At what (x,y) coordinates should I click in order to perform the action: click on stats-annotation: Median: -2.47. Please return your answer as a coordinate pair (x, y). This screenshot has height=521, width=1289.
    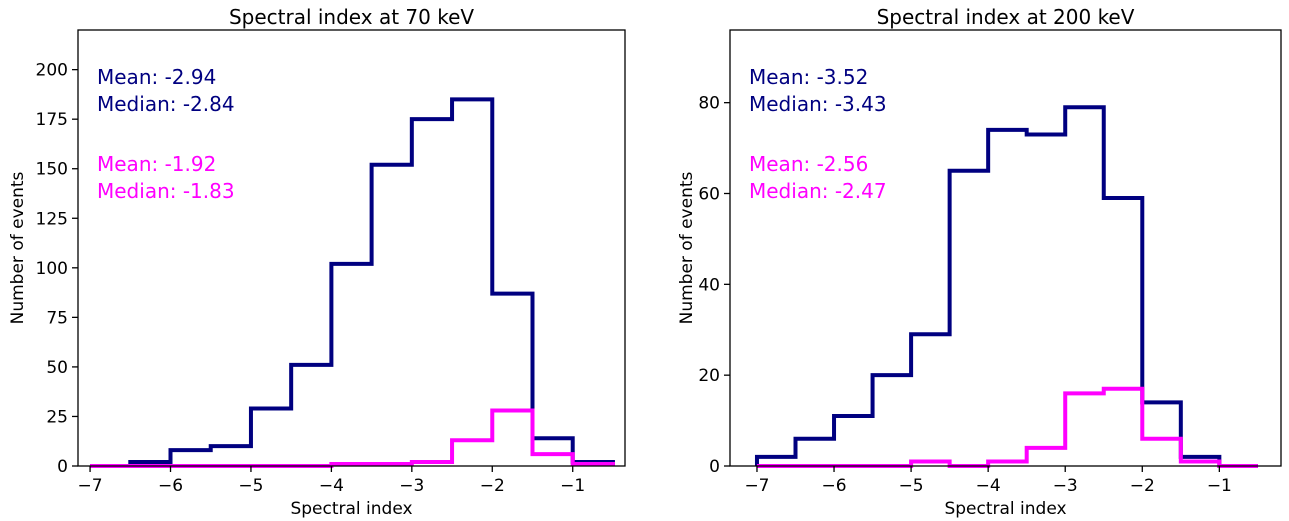
    Looking at the image, I should click on (818, 191).